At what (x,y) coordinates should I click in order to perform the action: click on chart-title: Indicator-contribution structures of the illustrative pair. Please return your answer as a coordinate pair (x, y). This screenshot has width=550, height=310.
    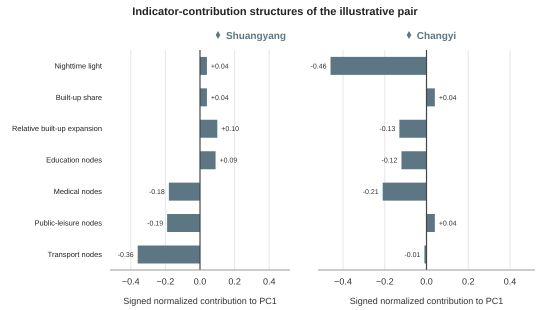
    Looking at the image, I should click on (275, 12).